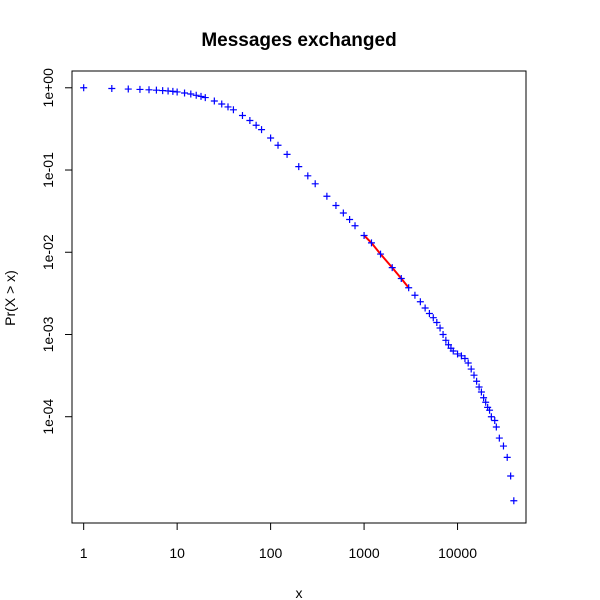 Image resolution: width=600 pixels, height=600 pixels. I want to click on fit-line, so click(386, 261).